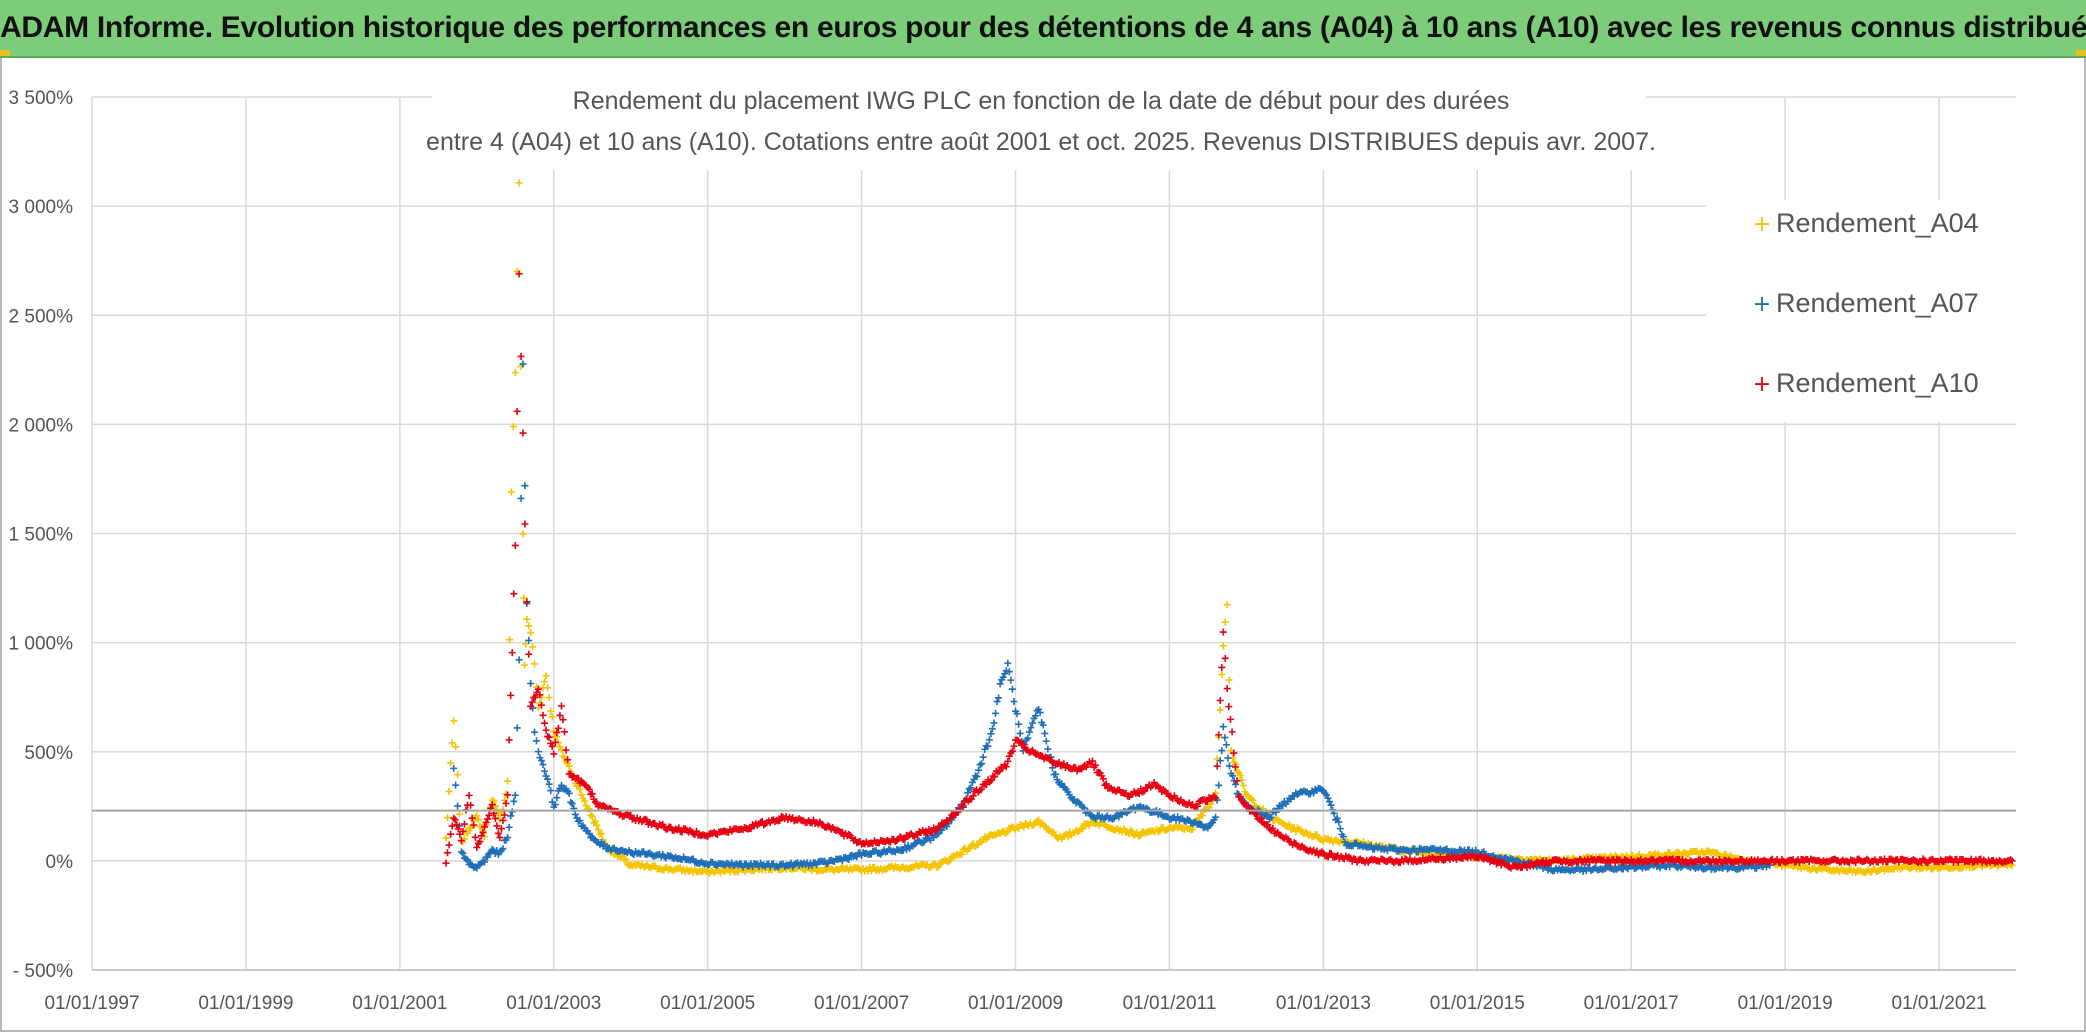  Describe the element at coordinates (553, 1003) in the screenshot. I see `x-tick-label: 01/01/2003` at that location.